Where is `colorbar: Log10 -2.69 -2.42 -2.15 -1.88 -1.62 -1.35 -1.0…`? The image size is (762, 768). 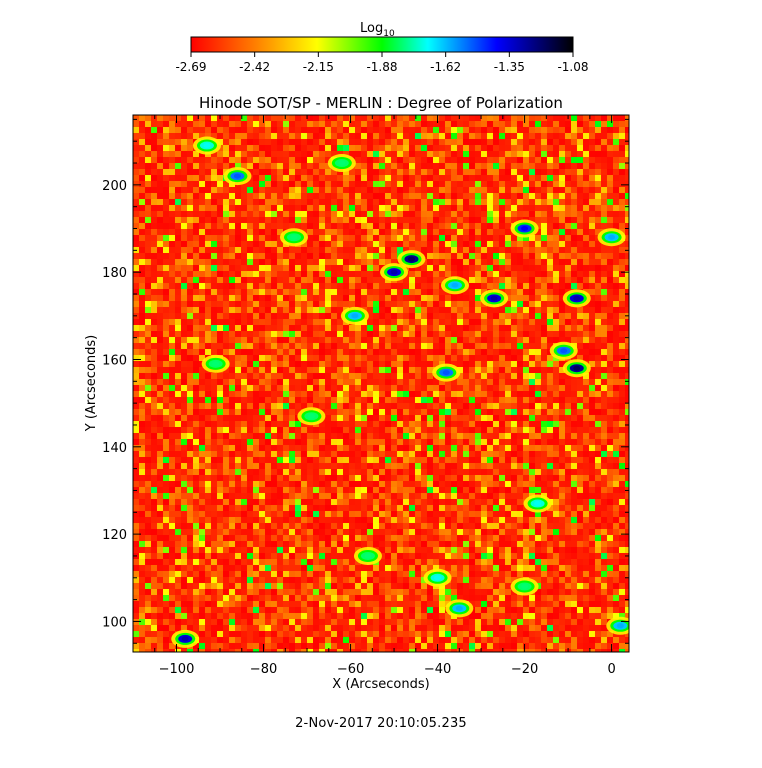
colorbar: Log10 -2.69 -2.42 -2.15 -1.88 -1.62 -1.35 -1.0… is located at coordinates (381, 47).